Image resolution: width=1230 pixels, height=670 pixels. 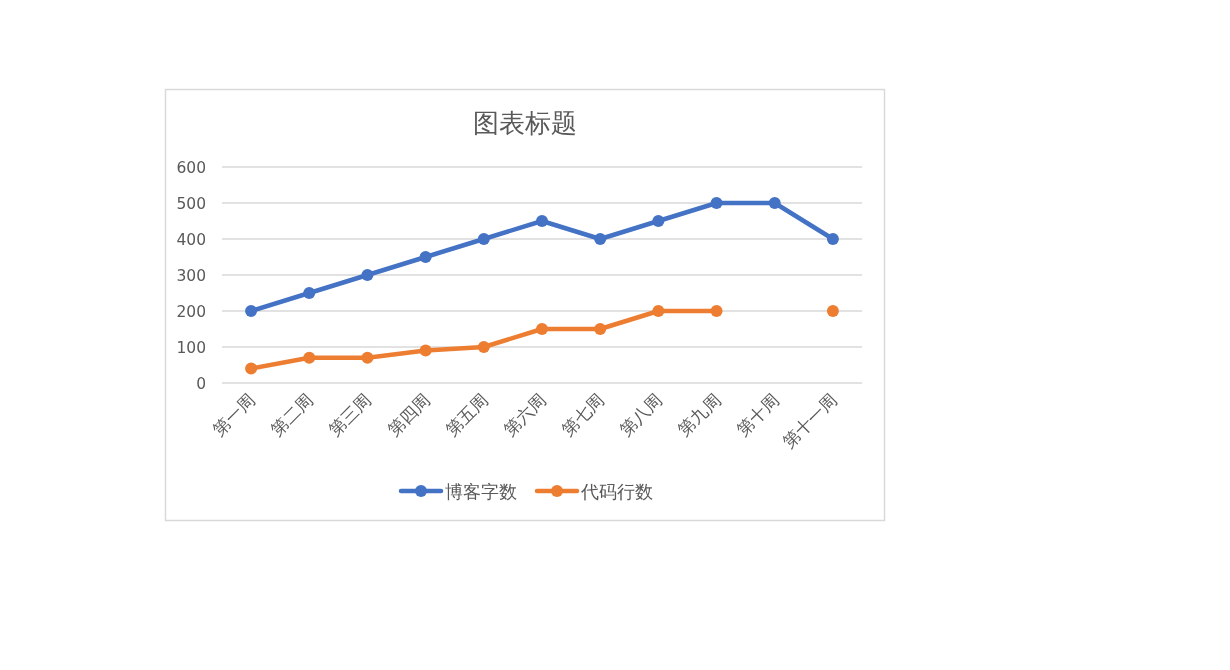 I want to click on legend-label: 博客字数, so click(x=481, y=491).